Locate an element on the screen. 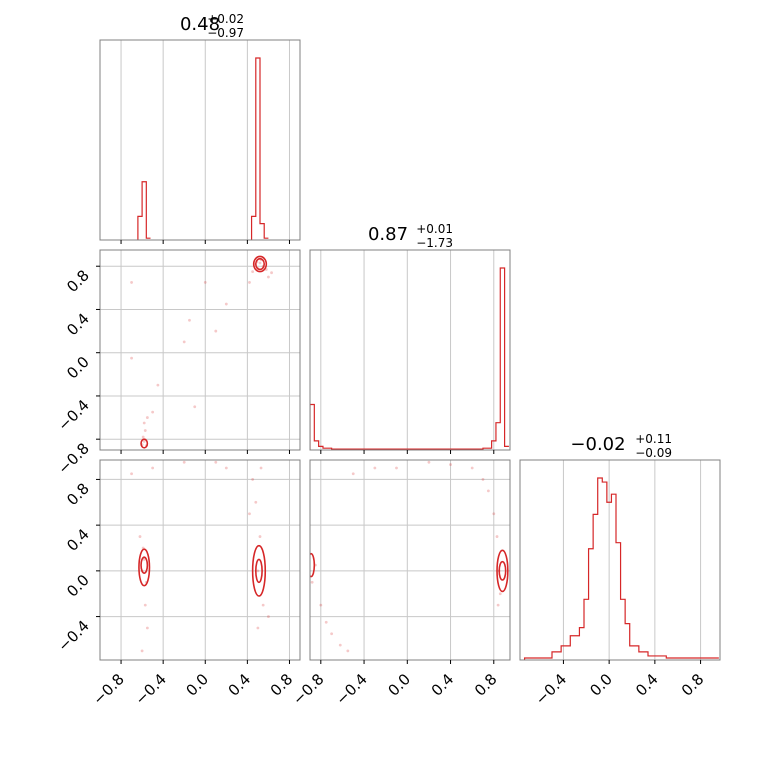 The width and height of the screenshot is (760, 764). title-param-2-sup: +0.01 is located at coordinates (434, 229).